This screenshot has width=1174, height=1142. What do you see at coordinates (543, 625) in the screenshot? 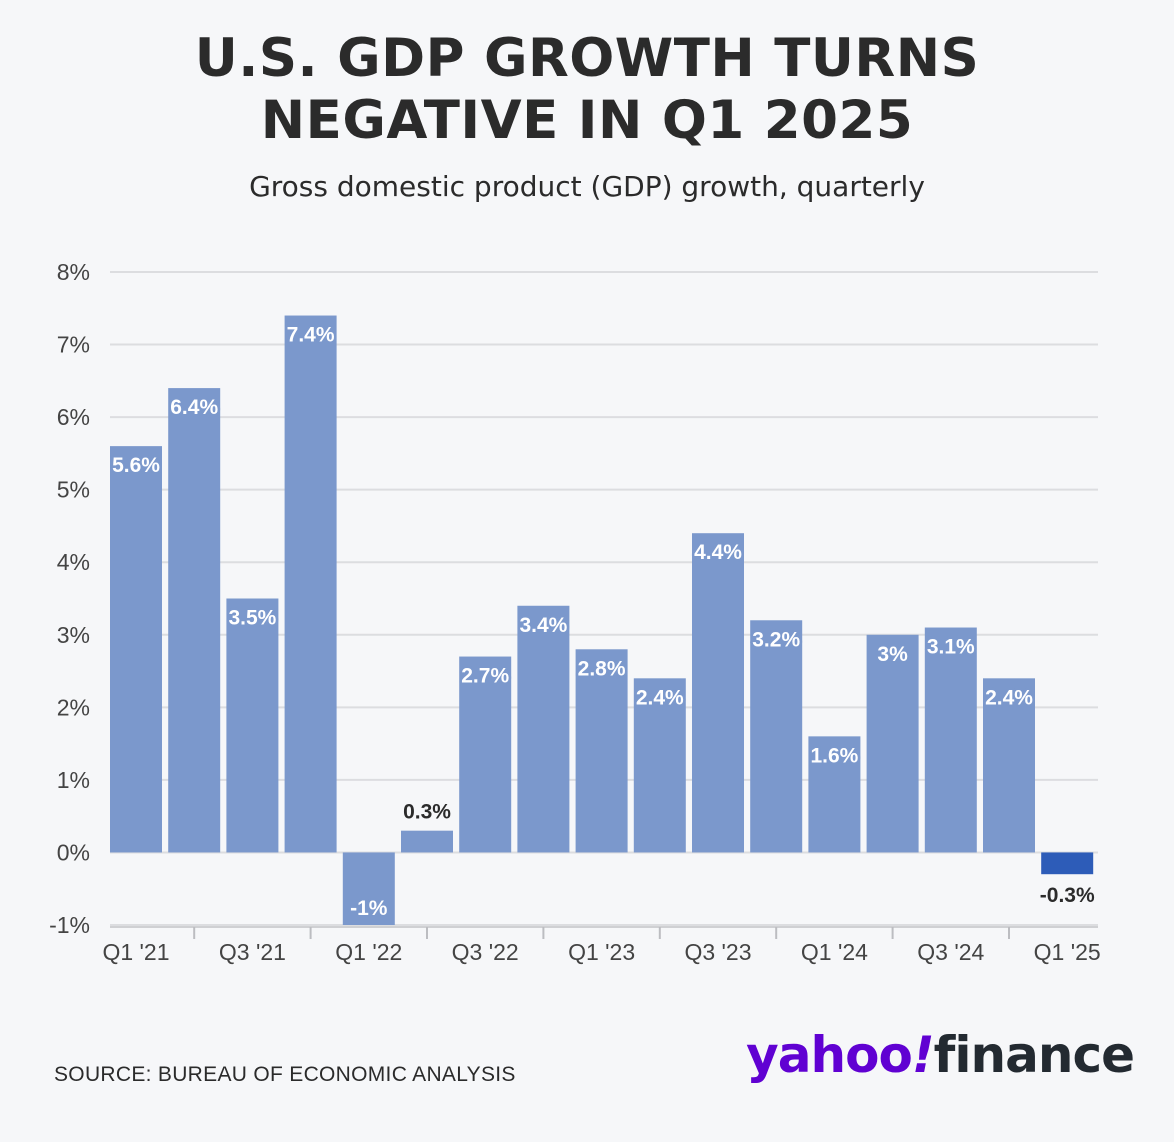
I see `data-label: 3.4%` at bounding box center [543, 625].